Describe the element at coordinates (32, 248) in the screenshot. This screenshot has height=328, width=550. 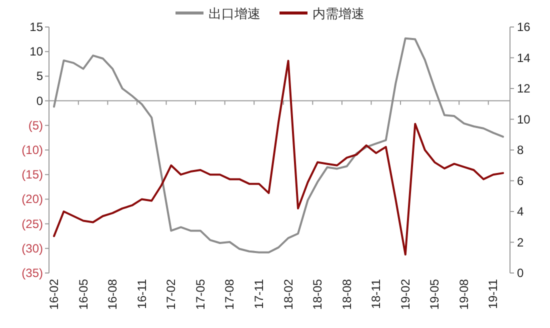
I see `y-tick-label: (30)` at that location.